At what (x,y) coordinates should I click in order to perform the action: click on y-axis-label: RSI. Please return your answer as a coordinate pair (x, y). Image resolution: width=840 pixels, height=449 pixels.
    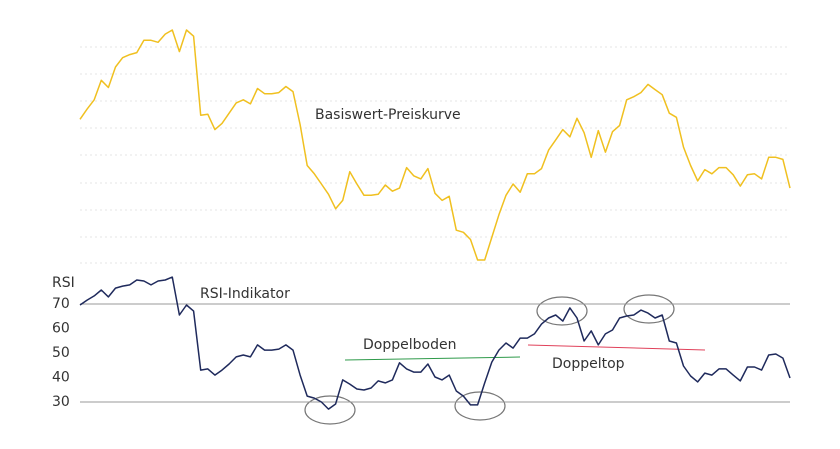
    Looking at the image, I should click on (63, 283).